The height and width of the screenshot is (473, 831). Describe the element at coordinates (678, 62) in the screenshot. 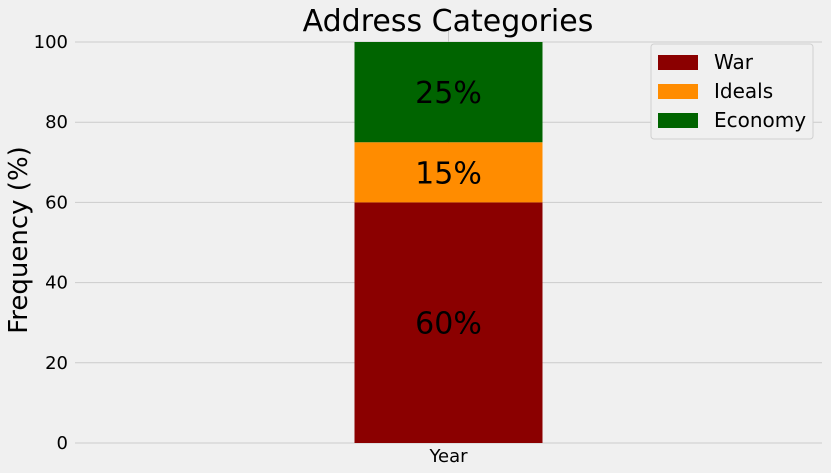

I see `legend-swatch-war` at that location.